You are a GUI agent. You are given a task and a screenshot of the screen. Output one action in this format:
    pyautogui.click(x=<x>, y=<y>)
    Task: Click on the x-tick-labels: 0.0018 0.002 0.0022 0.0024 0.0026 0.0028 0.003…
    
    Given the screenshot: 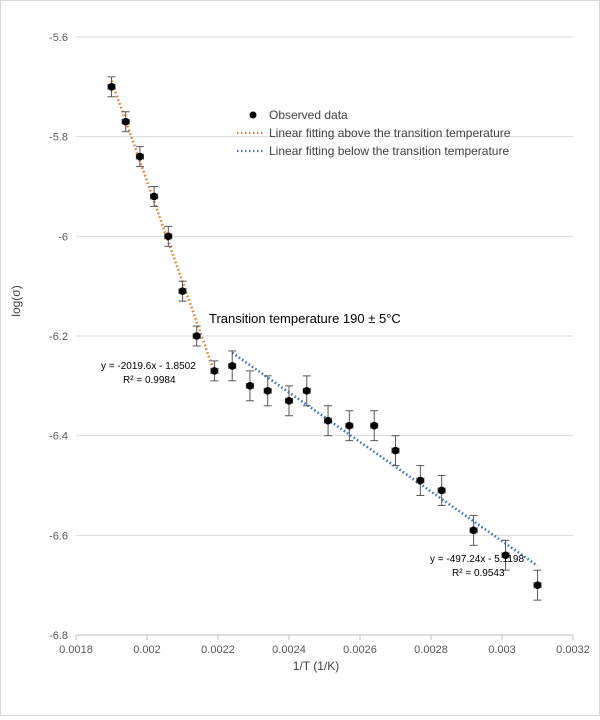 What is the action you would take?
    pyautogui.click(x=324, y=650)
    